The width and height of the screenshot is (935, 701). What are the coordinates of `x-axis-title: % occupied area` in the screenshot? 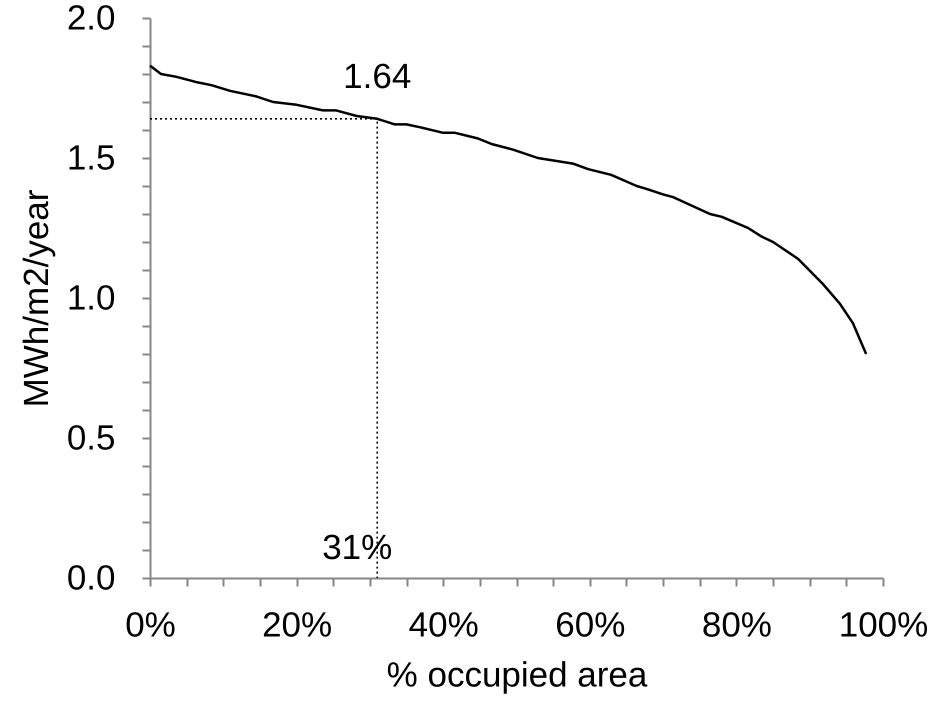 It's located at (517, 675).